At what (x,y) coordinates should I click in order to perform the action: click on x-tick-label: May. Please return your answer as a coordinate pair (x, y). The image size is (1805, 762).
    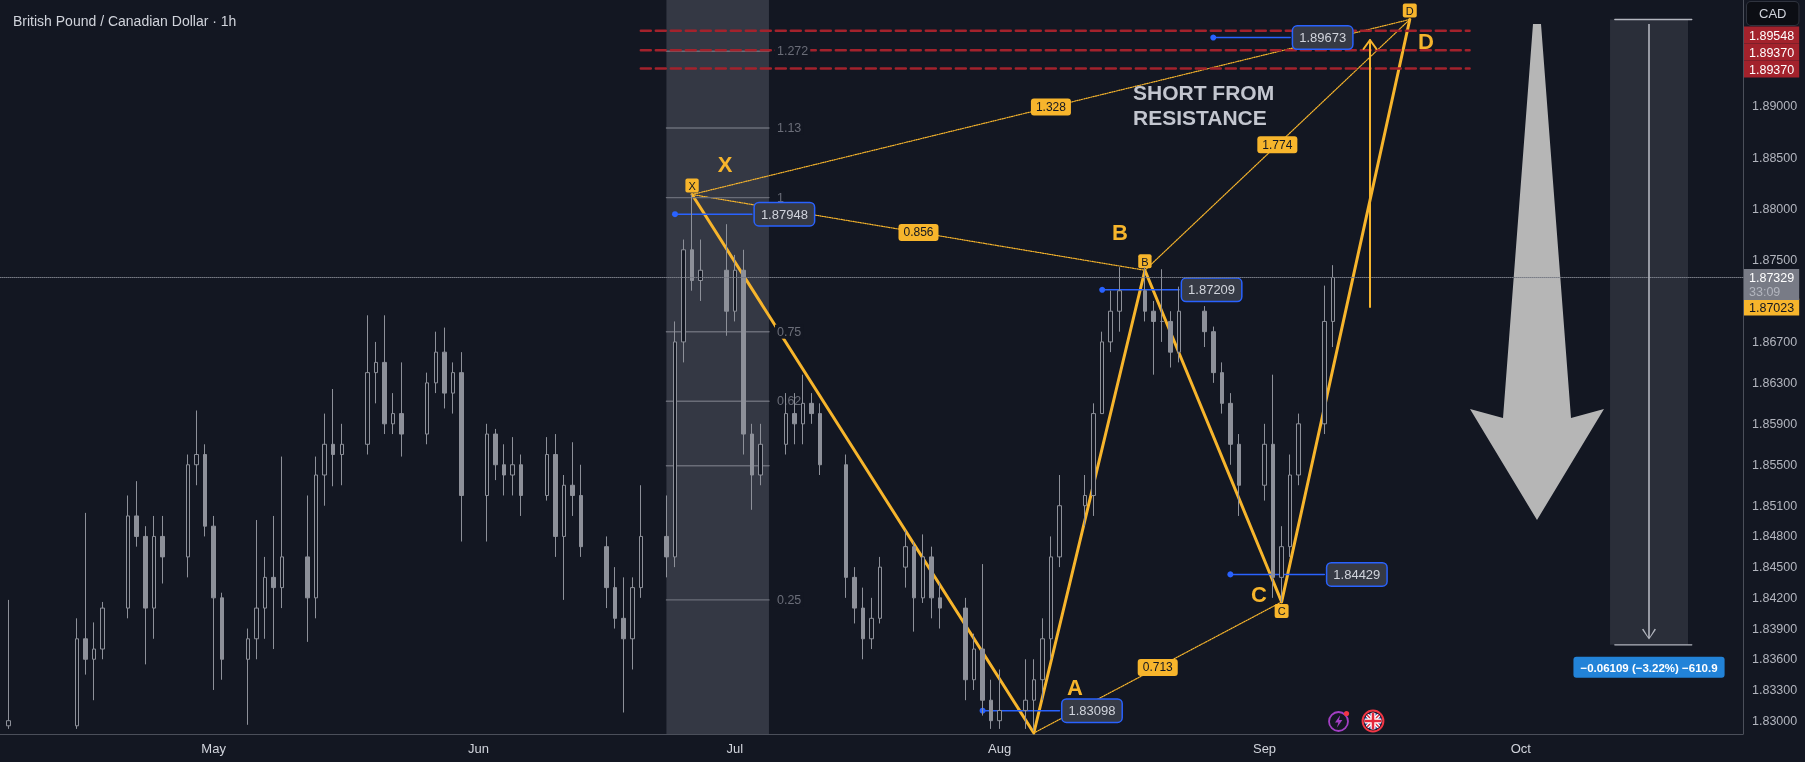
    Looking at the image, I should click on (214, 748).